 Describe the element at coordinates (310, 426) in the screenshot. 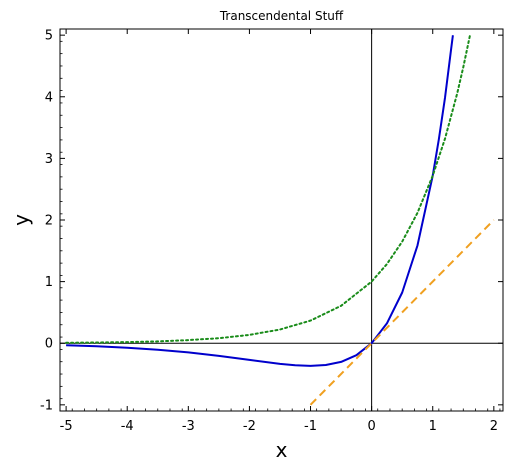

I see `x-tick-label: -1` at that location.